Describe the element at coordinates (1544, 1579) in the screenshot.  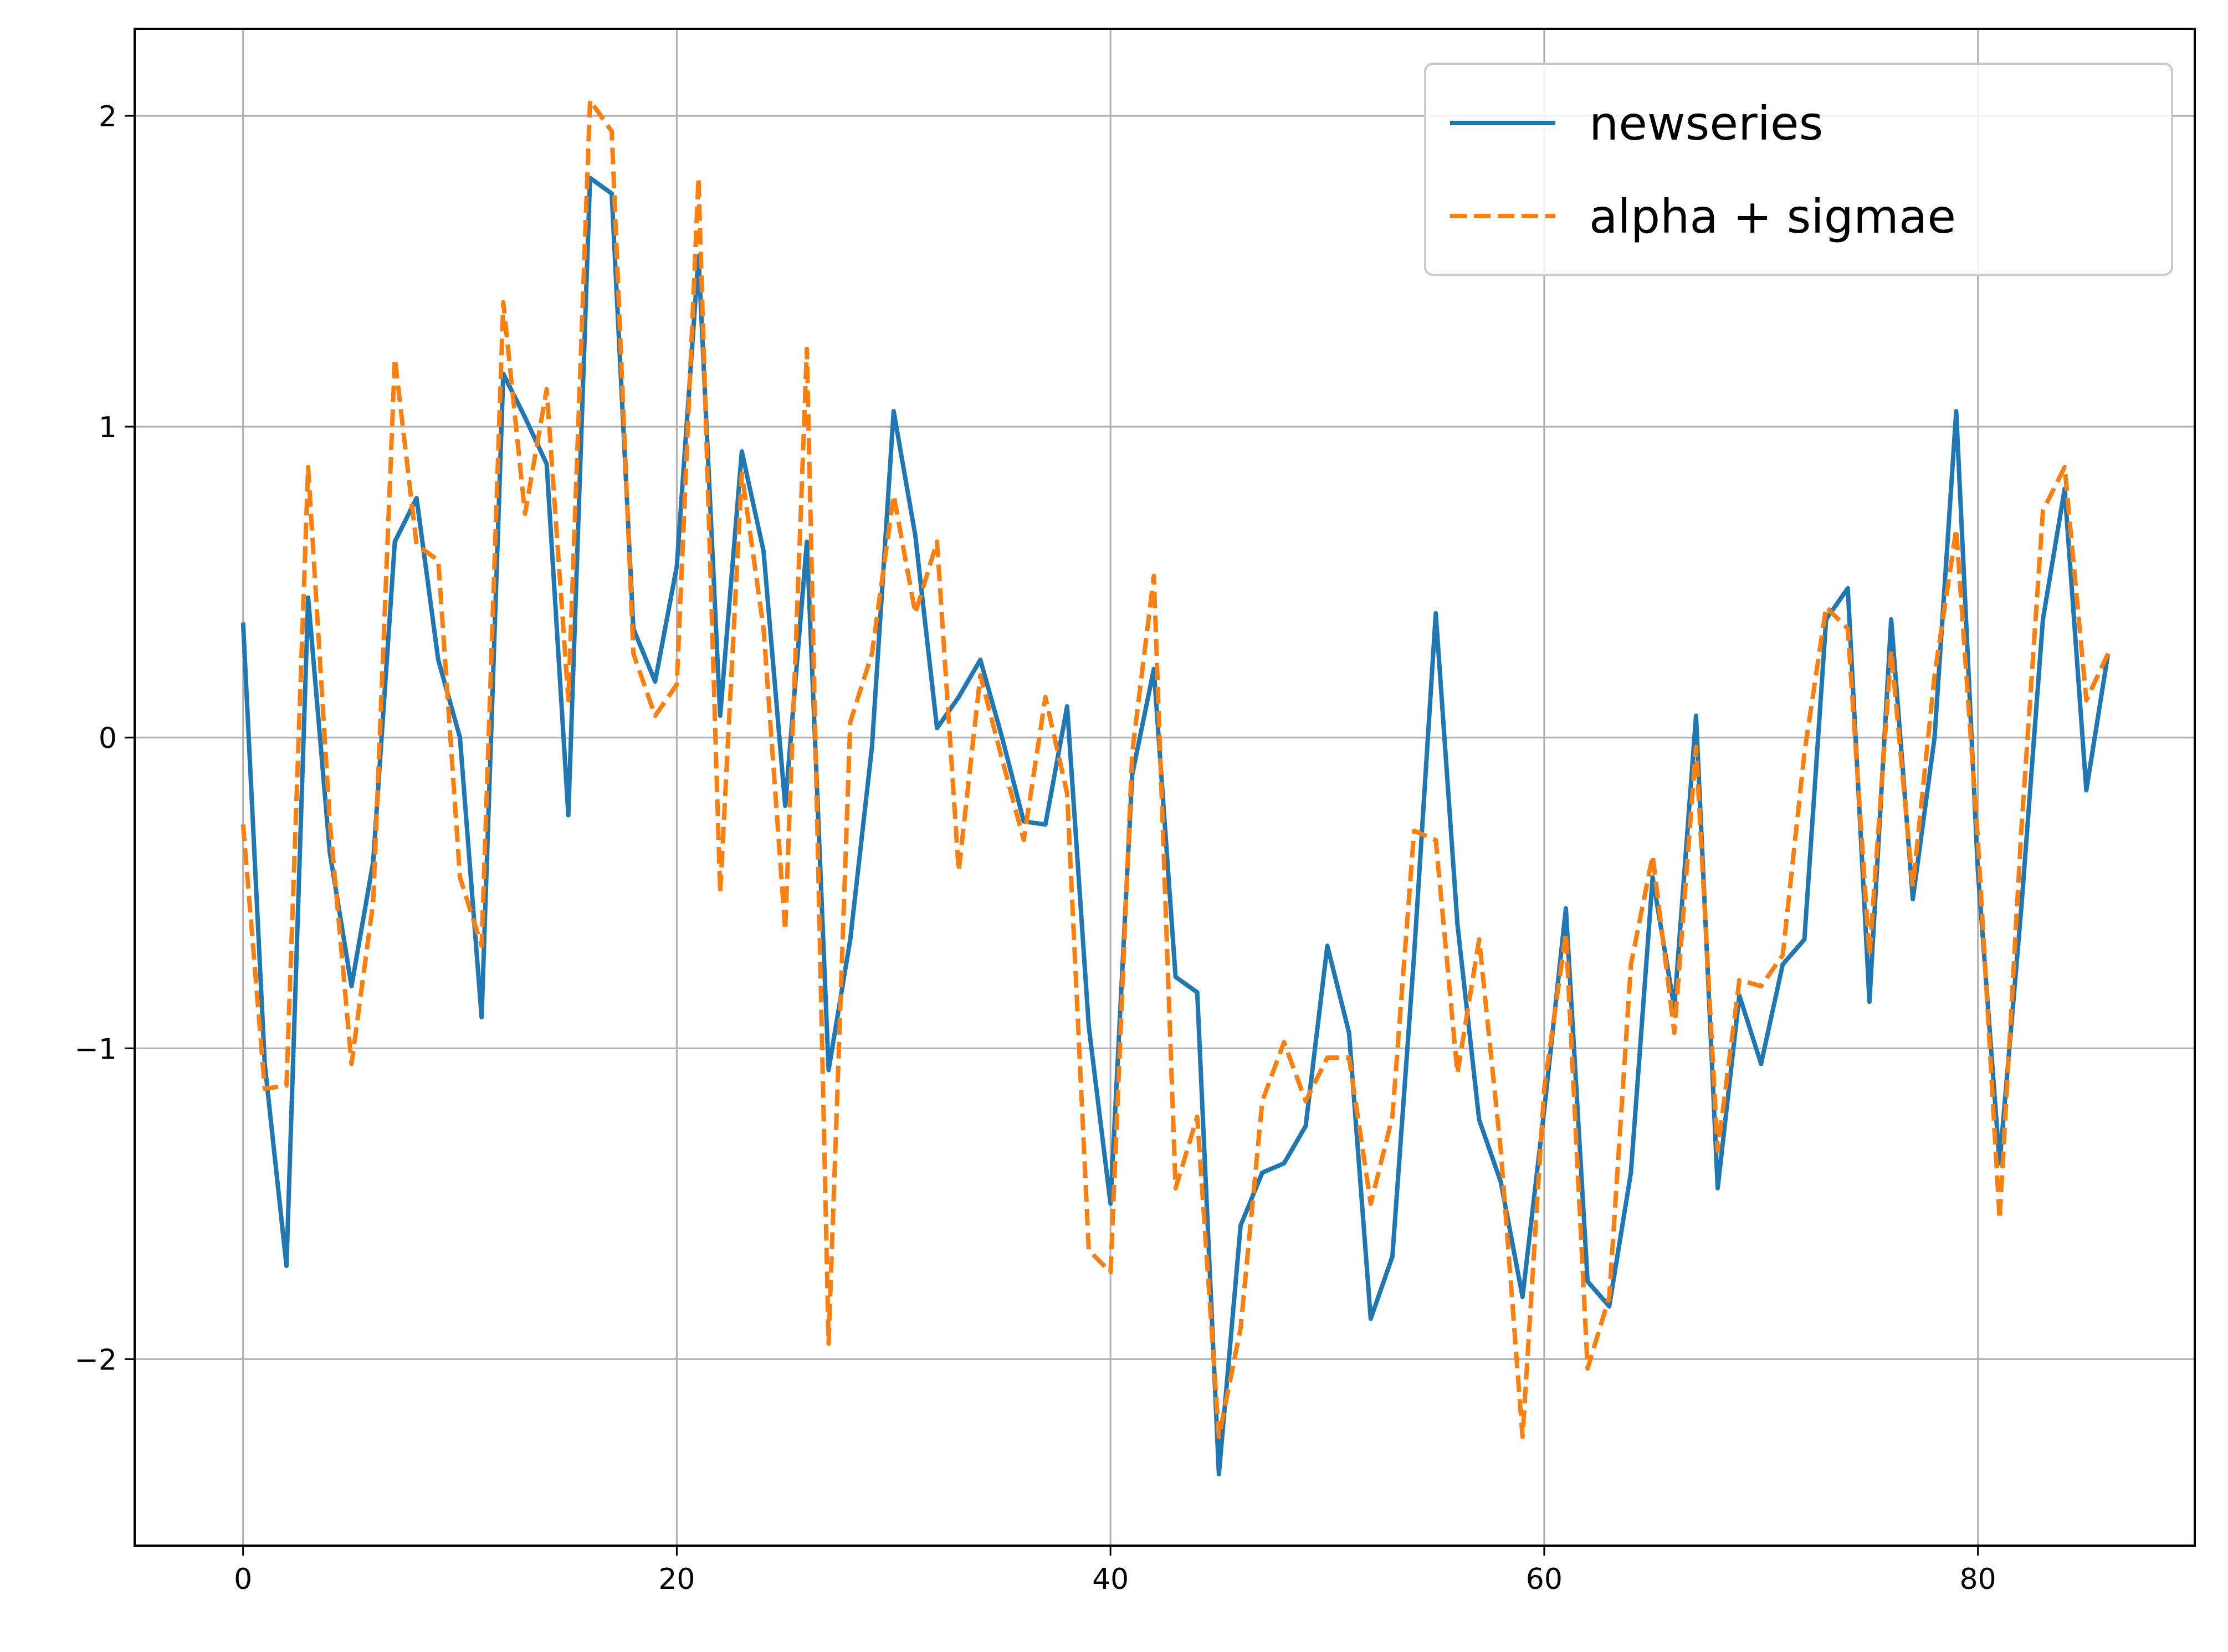
I see `x-tick-label: 60` at that location.